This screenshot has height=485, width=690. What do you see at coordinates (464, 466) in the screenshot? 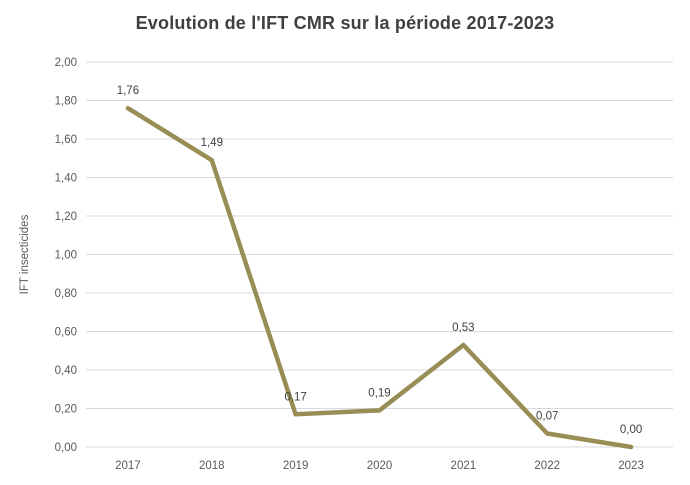
I see `x-tick-label: 2021` at bounding box center [464, 466].